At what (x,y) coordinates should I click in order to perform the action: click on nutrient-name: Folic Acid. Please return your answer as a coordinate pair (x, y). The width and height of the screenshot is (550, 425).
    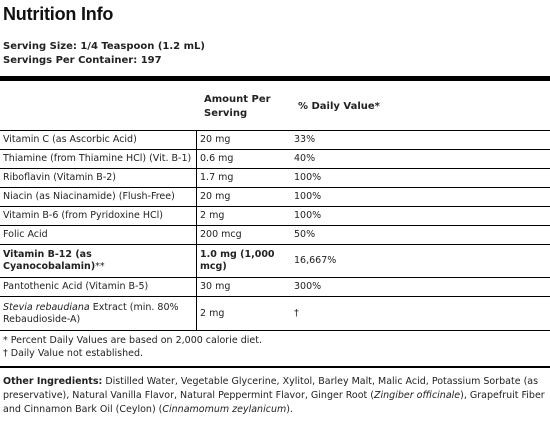
    Looking at the image, I should click on (25, 234).